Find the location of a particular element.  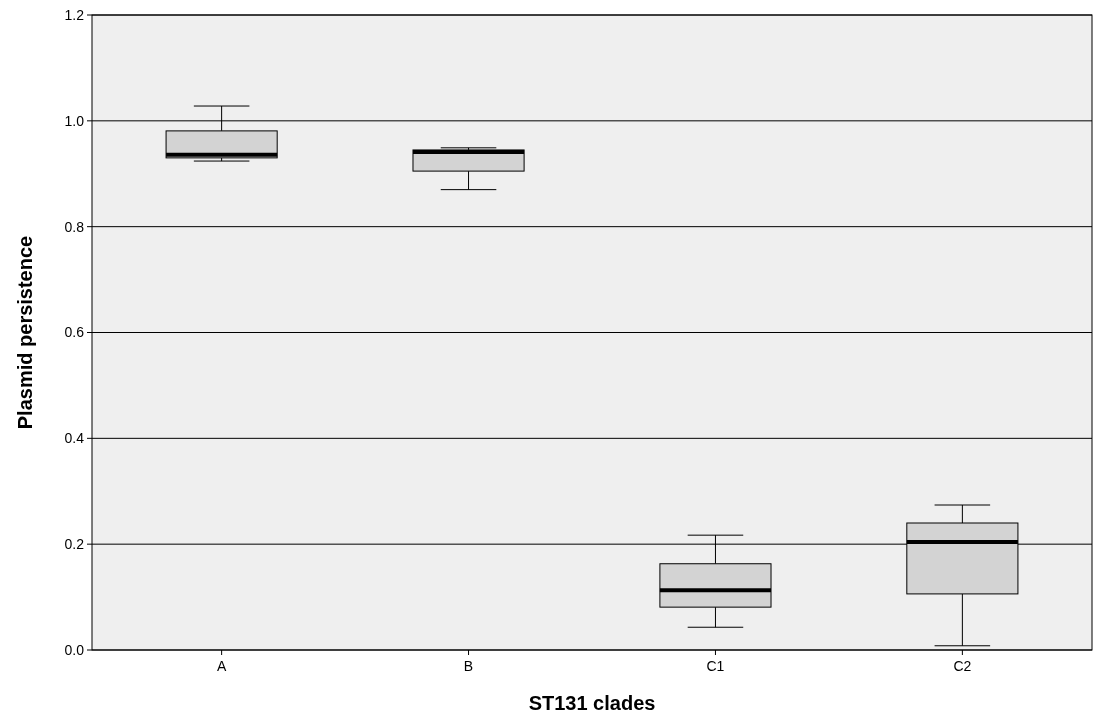

y-tick-label: 1.2 is located at coordinates (74, 14).